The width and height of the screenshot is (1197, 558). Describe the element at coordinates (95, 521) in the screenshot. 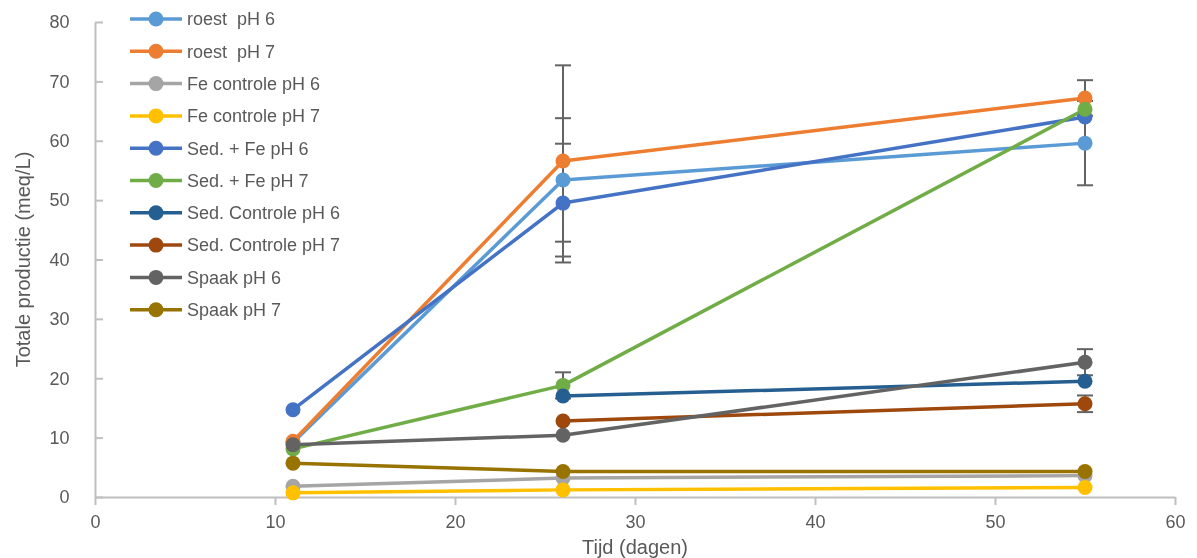

I see `x-tick-label: 0` at that location.